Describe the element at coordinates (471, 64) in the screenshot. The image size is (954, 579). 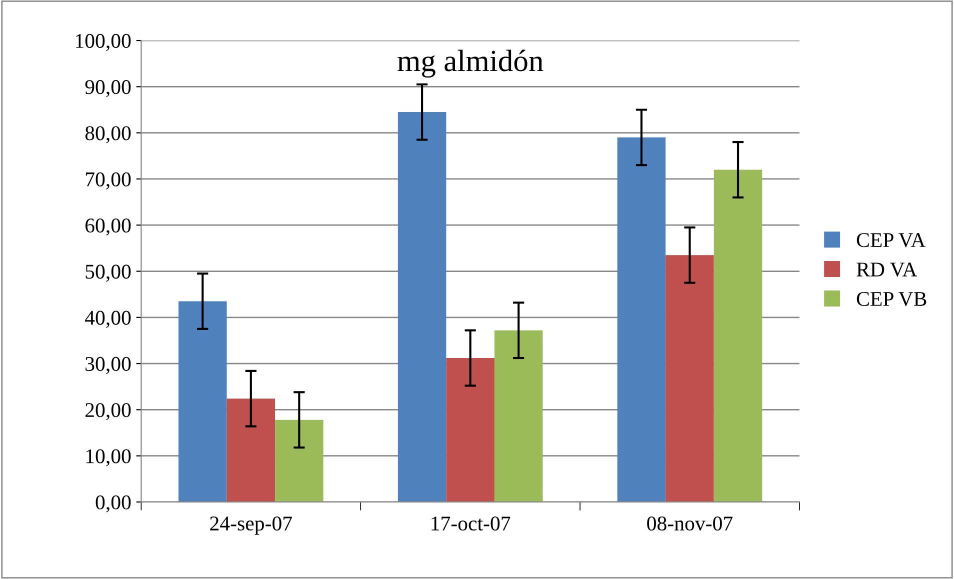
I see `chart-title: mg almidón` at that location.